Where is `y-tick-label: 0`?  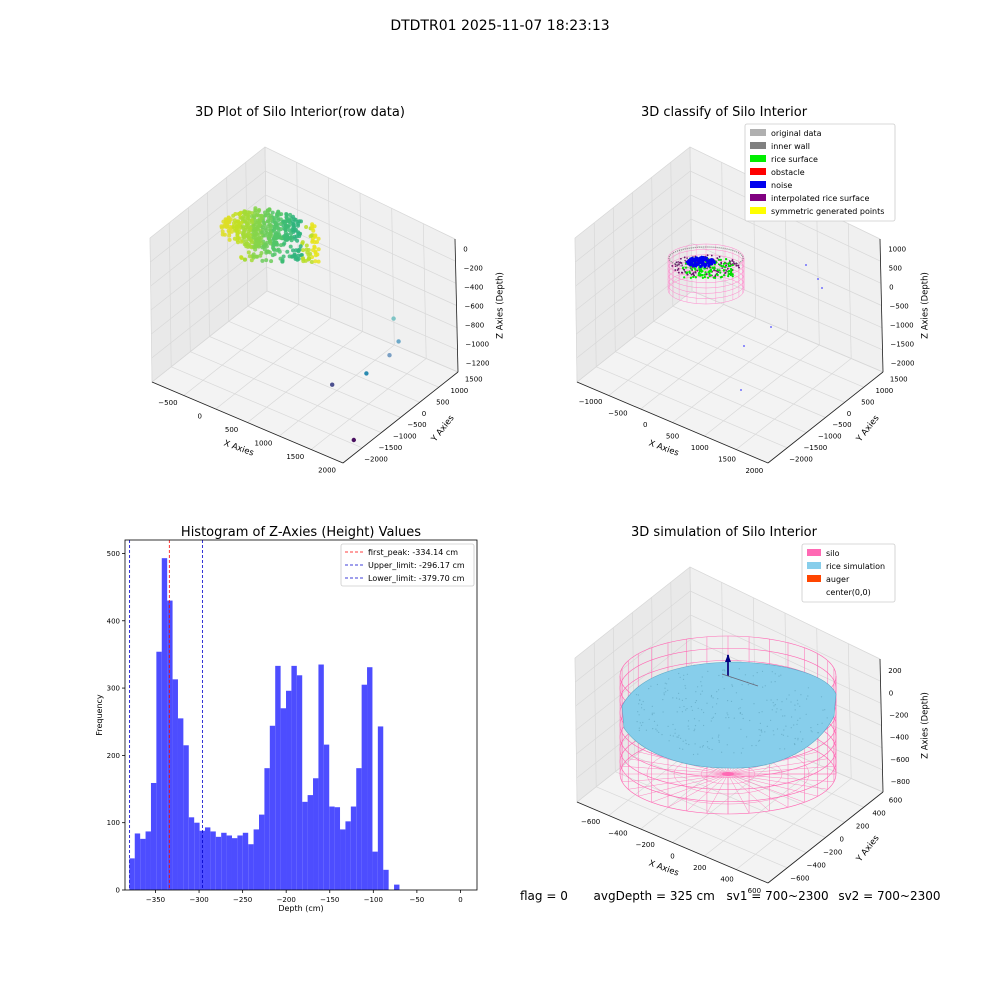 y-tick-label: 0 is located at coordinates (849, 414).